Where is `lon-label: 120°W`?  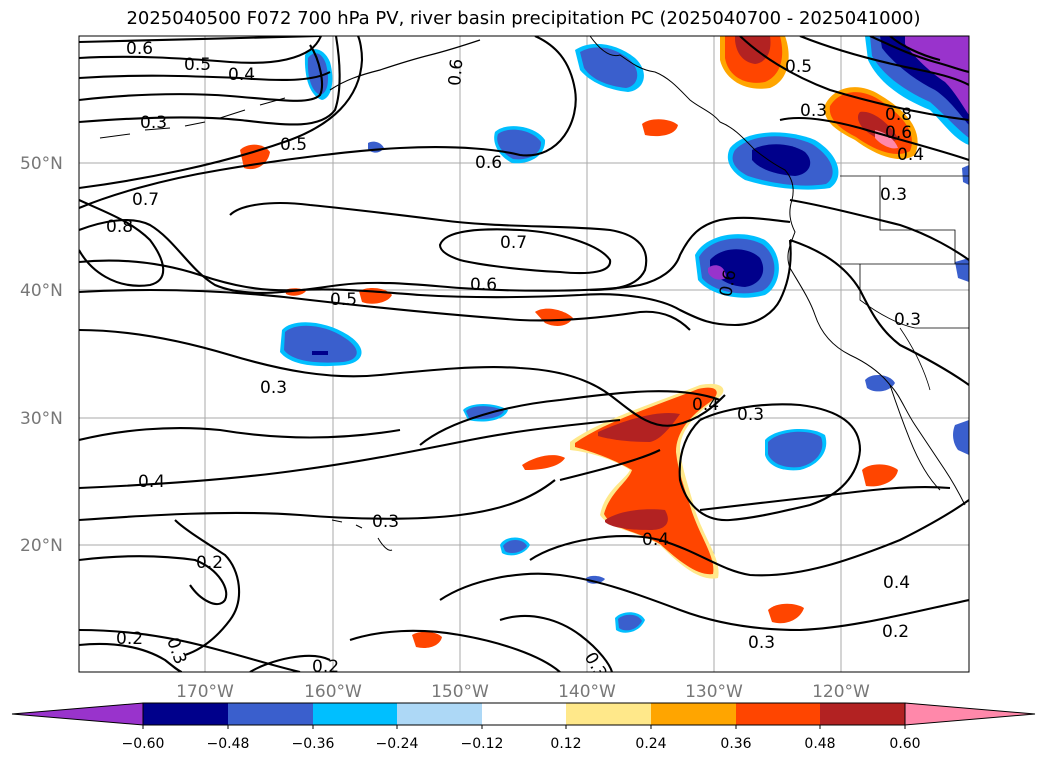 lon-label: 120°W is located at coordinates (841, 692).